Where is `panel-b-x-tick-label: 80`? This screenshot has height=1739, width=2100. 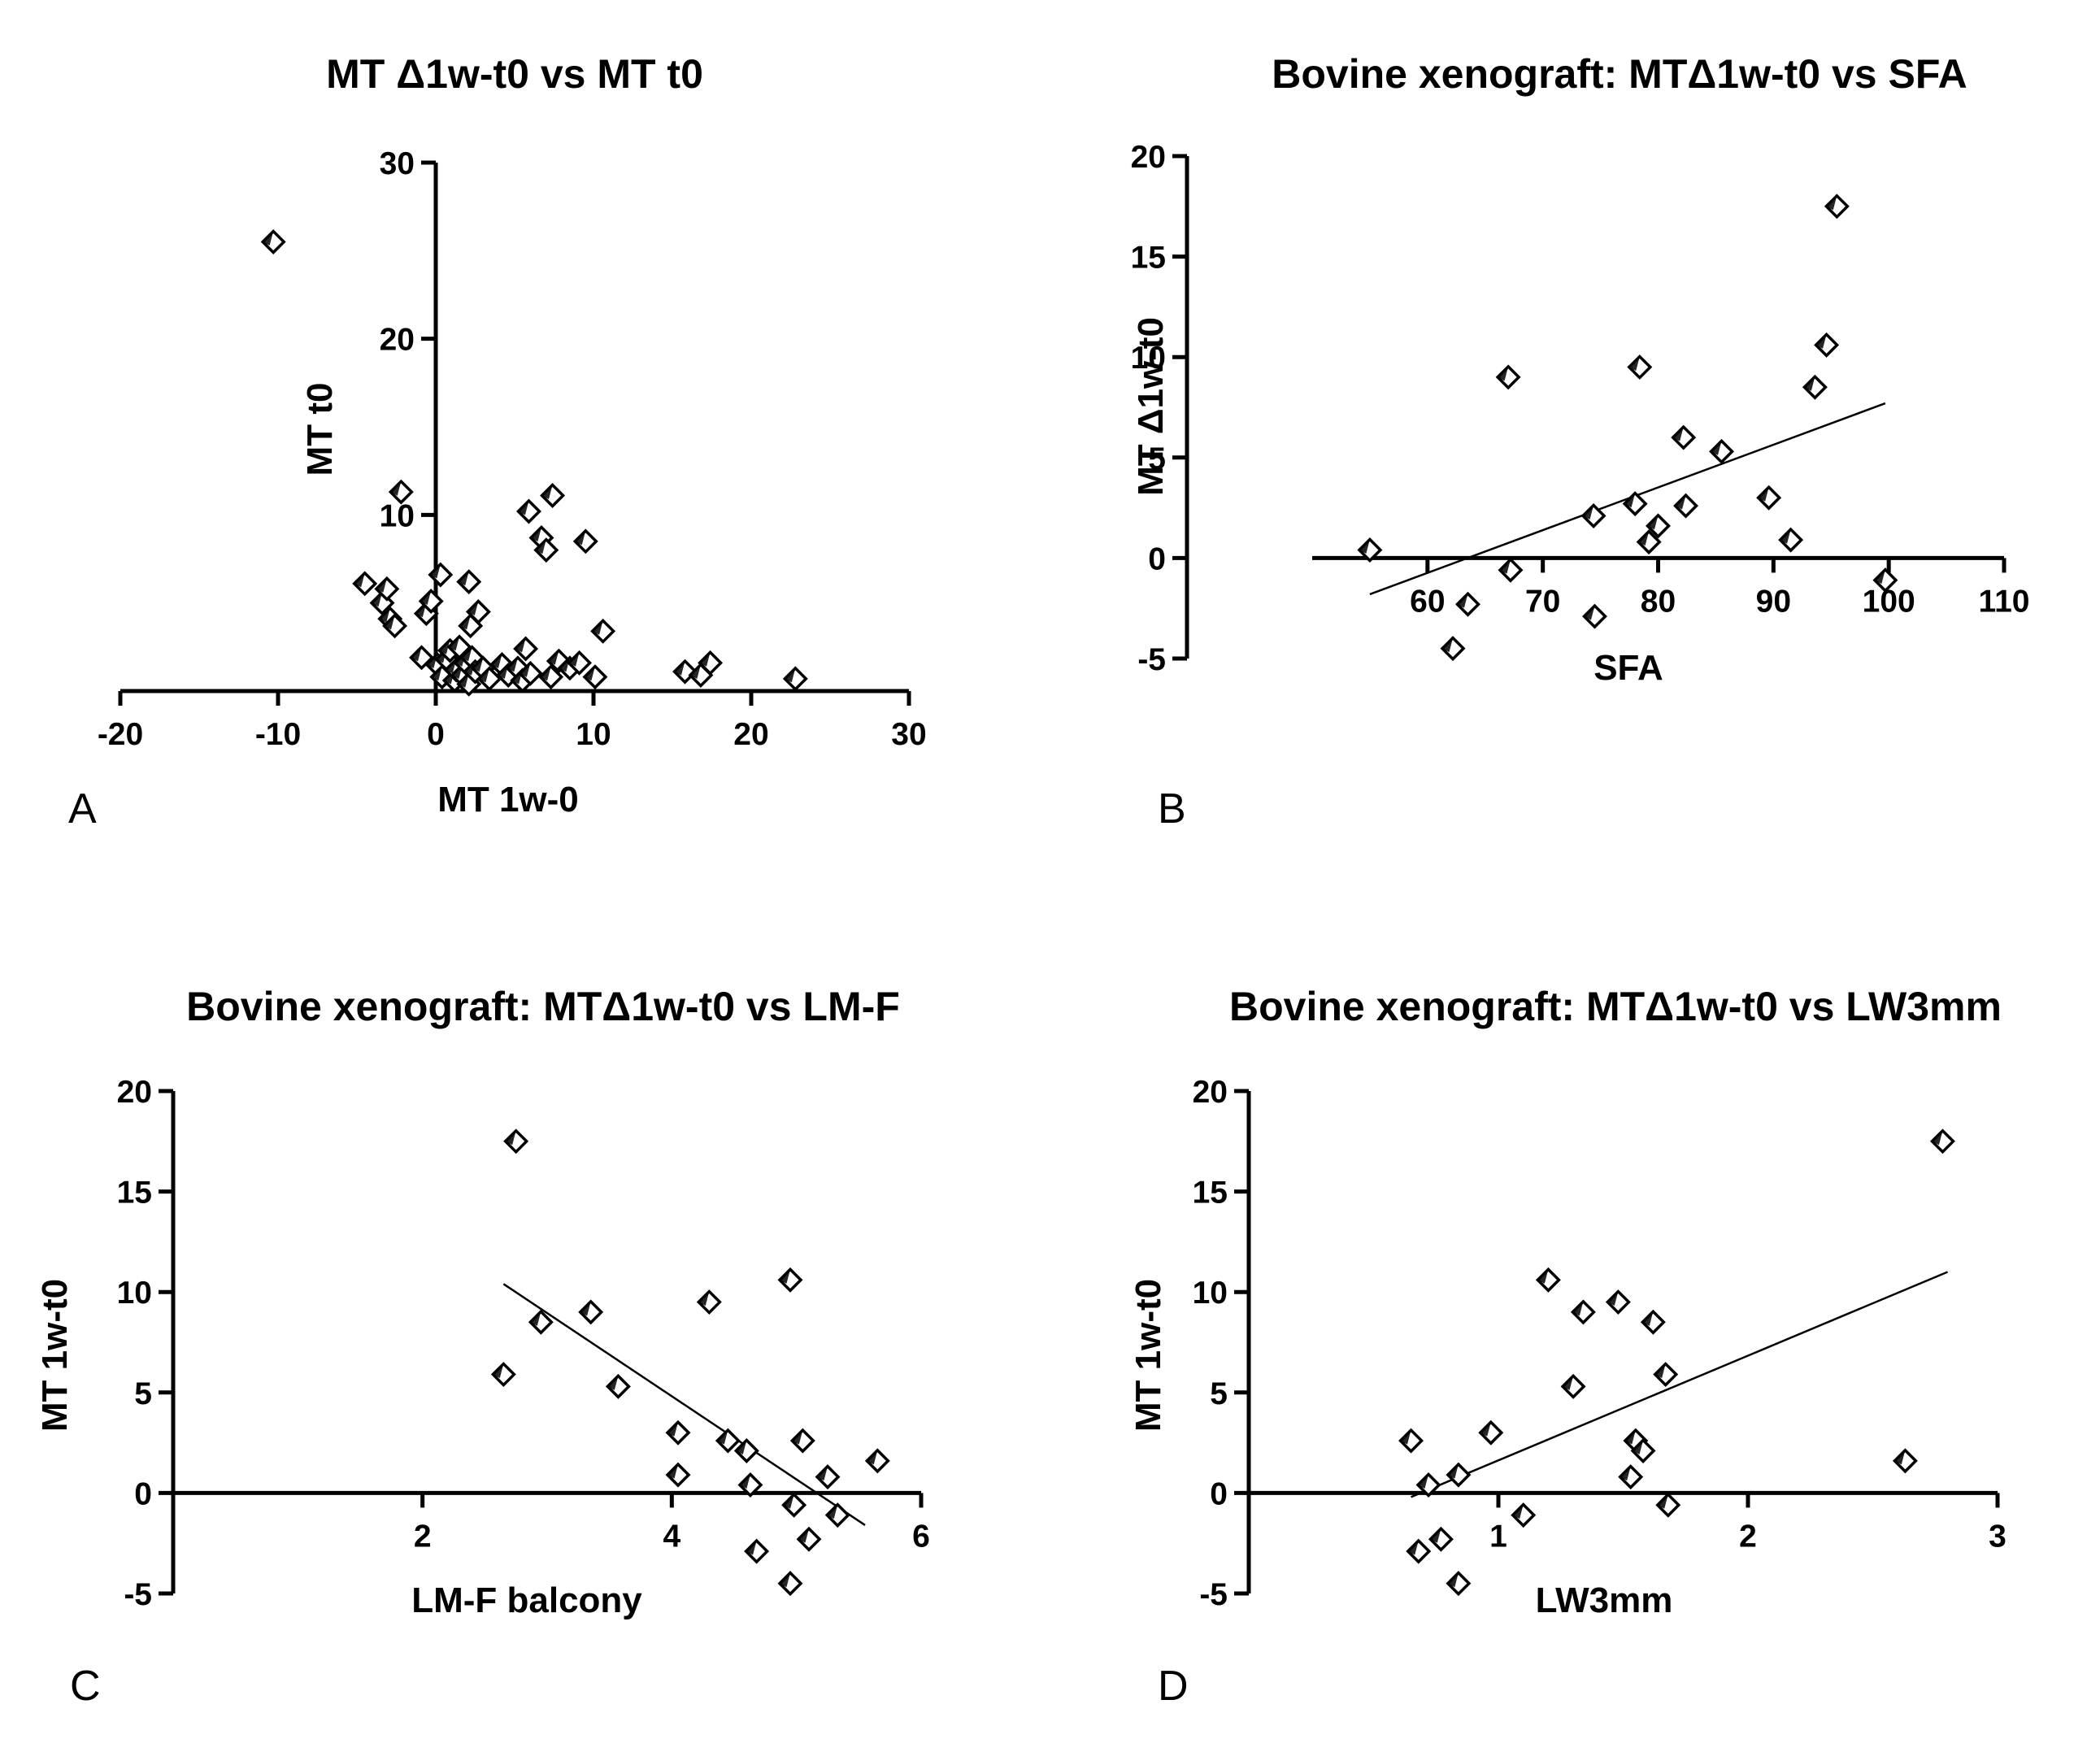 panel-b-x-tick-label: 80 is located at coordinates (1658, 601).